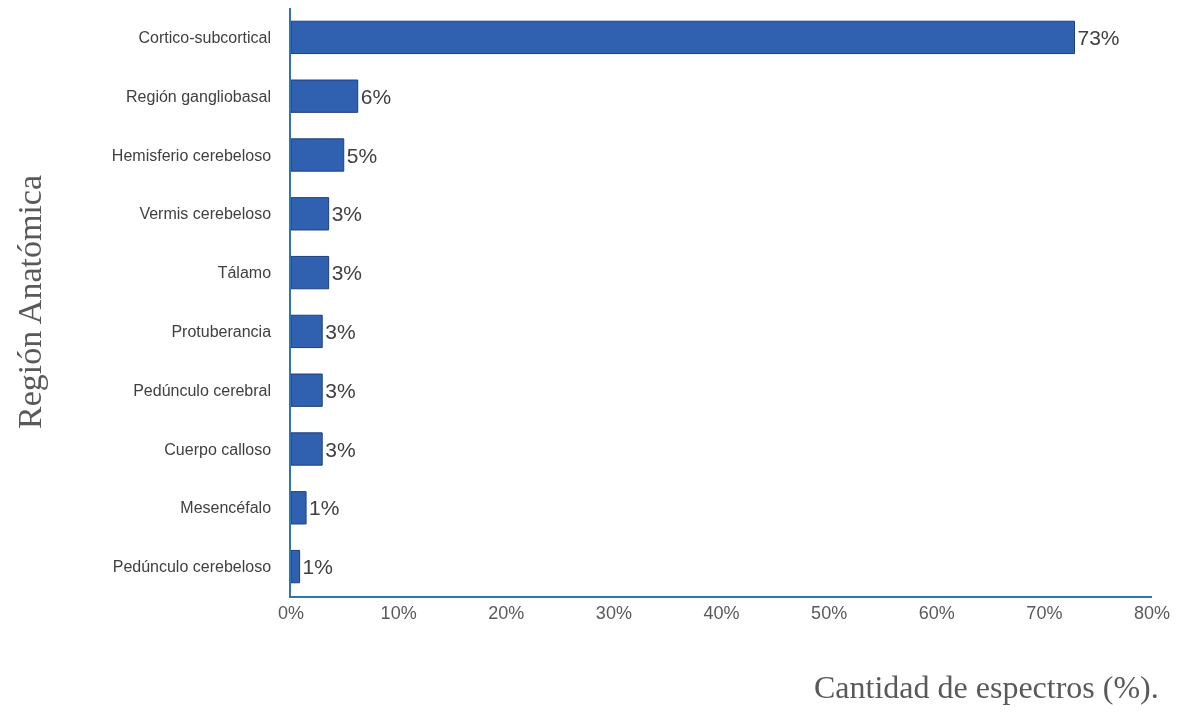 The image size is (1186, 719). Describe the element at coordinates (29, 302) in the screenshot. I see `y-axis-title: Región Anatómica` at that location.